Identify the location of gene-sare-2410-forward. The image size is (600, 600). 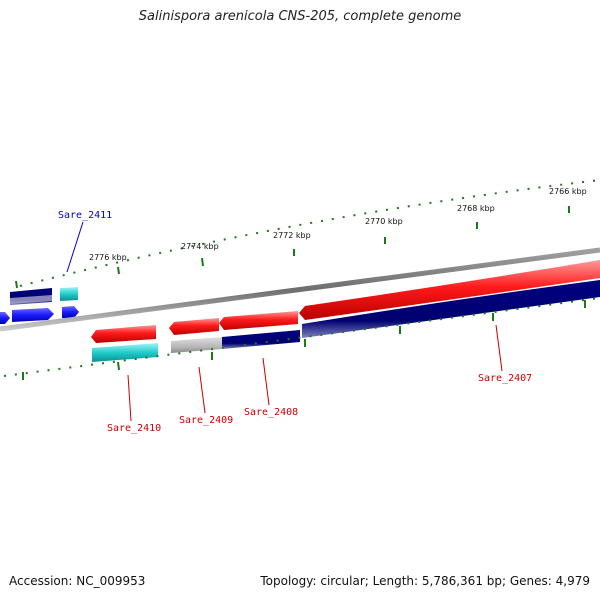
(123, 334).